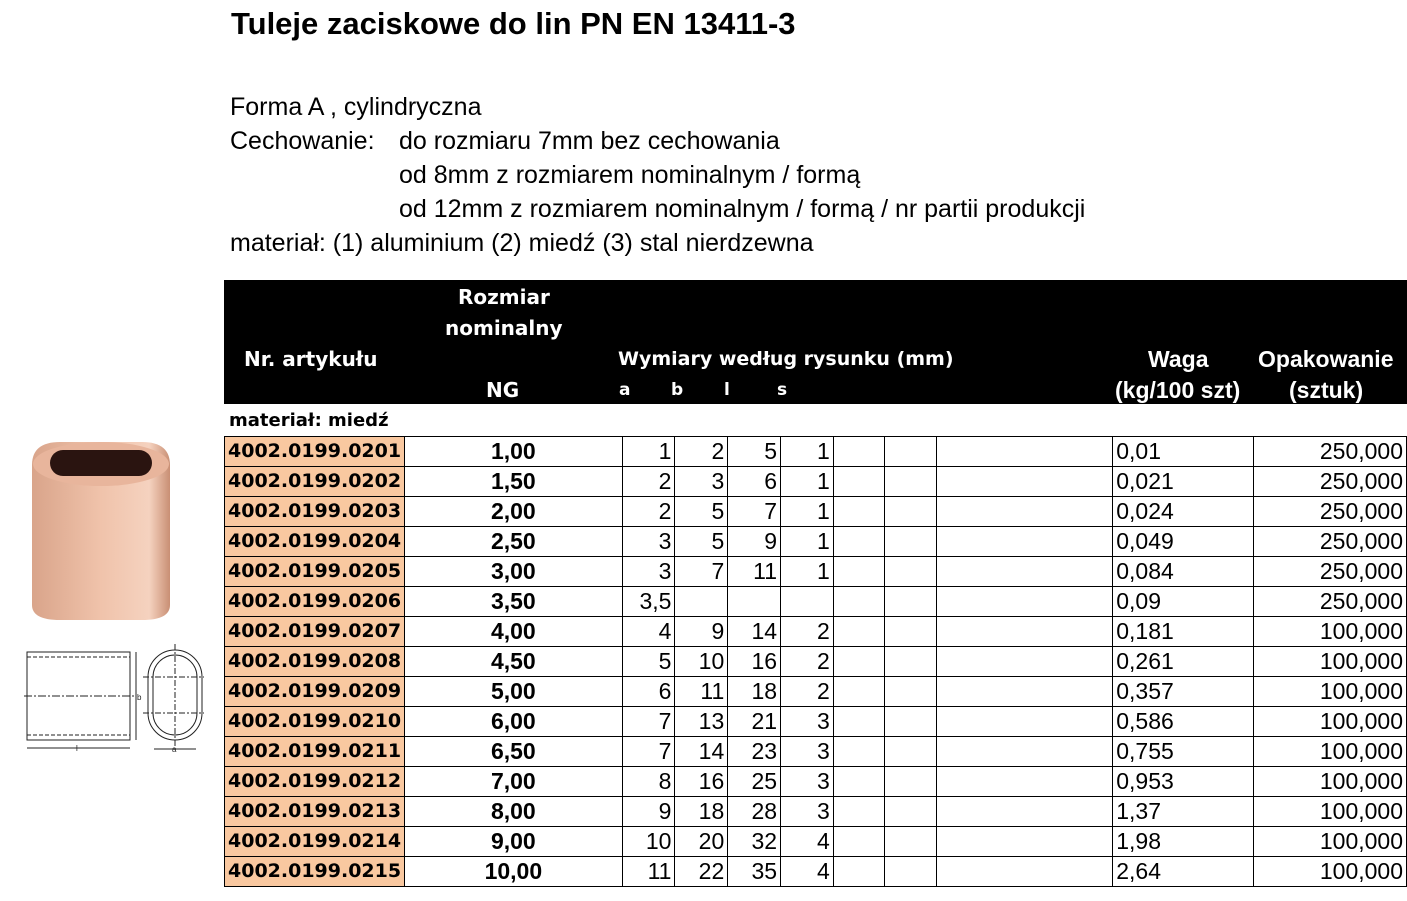 Image resolution: width=1407 pixels, height=901 pixels. I want to click on dim-l: 9, so click(754, 541).